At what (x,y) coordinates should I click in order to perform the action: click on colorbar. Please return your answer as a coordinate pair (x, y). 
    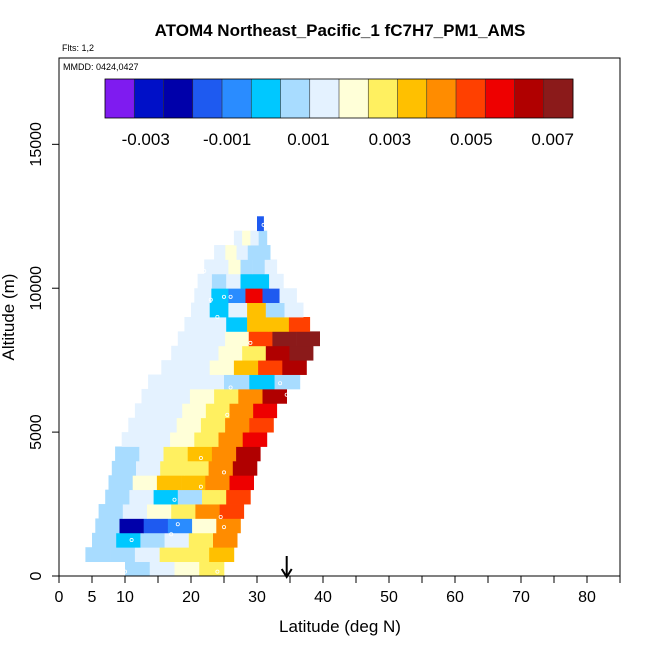
    Looking at the image, I should click on (339, 98).